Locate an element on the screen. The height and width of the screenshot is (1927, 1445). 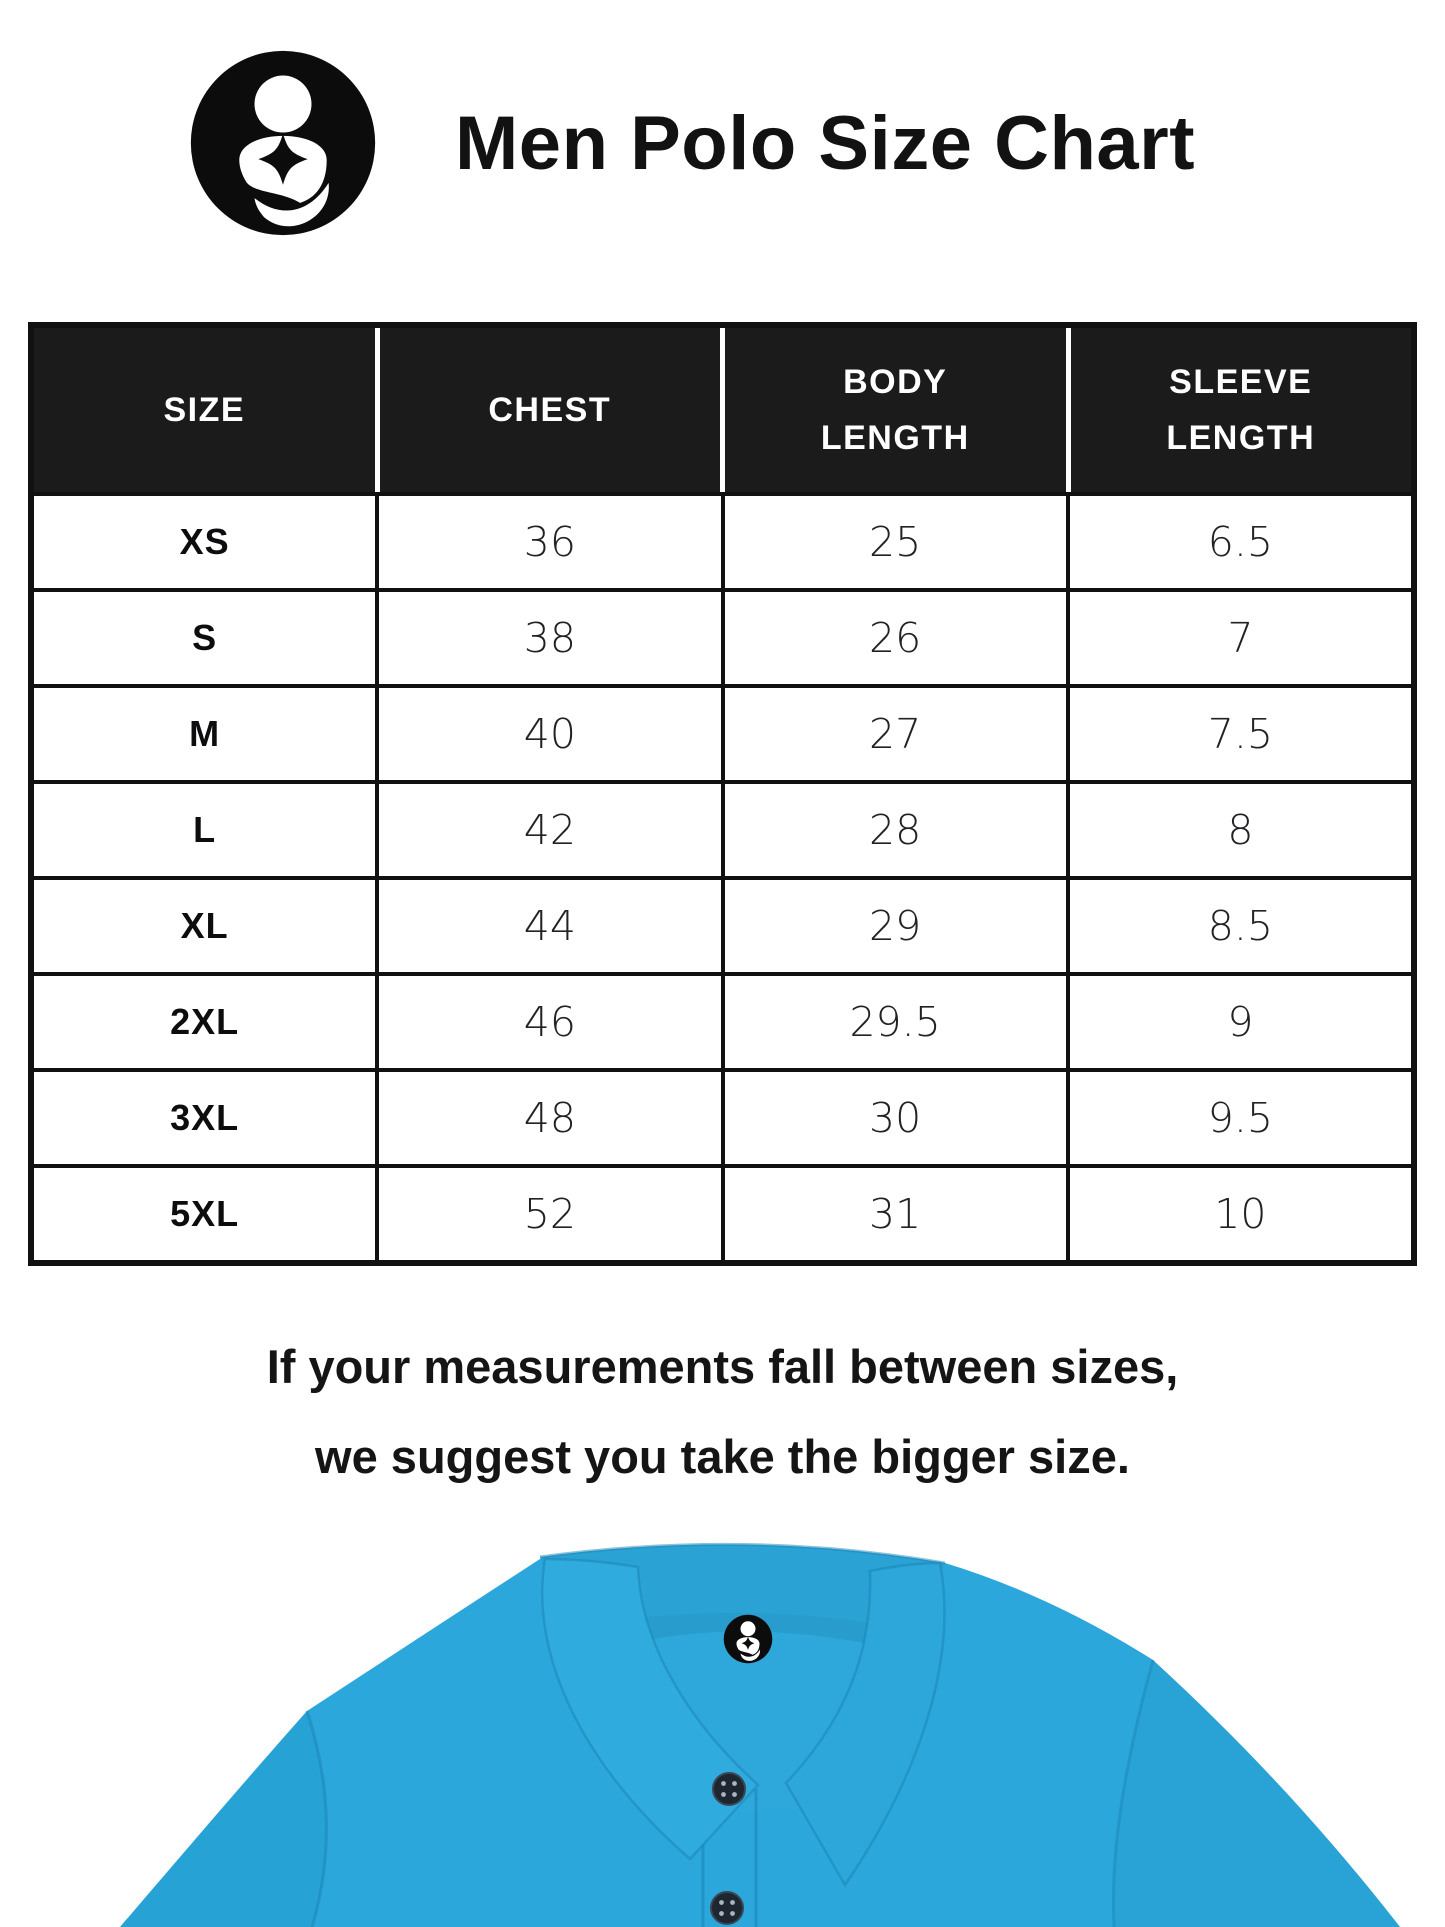
body-length-cell: 26 is located at coordinates (895, 638).